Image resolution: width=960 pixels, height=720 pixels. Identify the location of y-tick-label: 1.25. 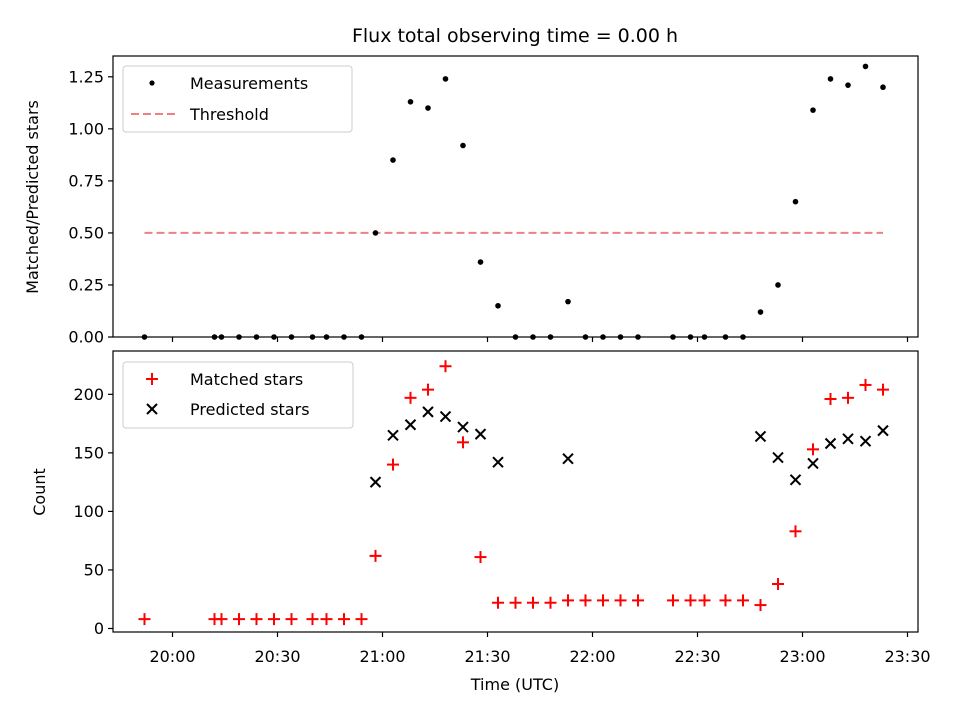
(86, 76).